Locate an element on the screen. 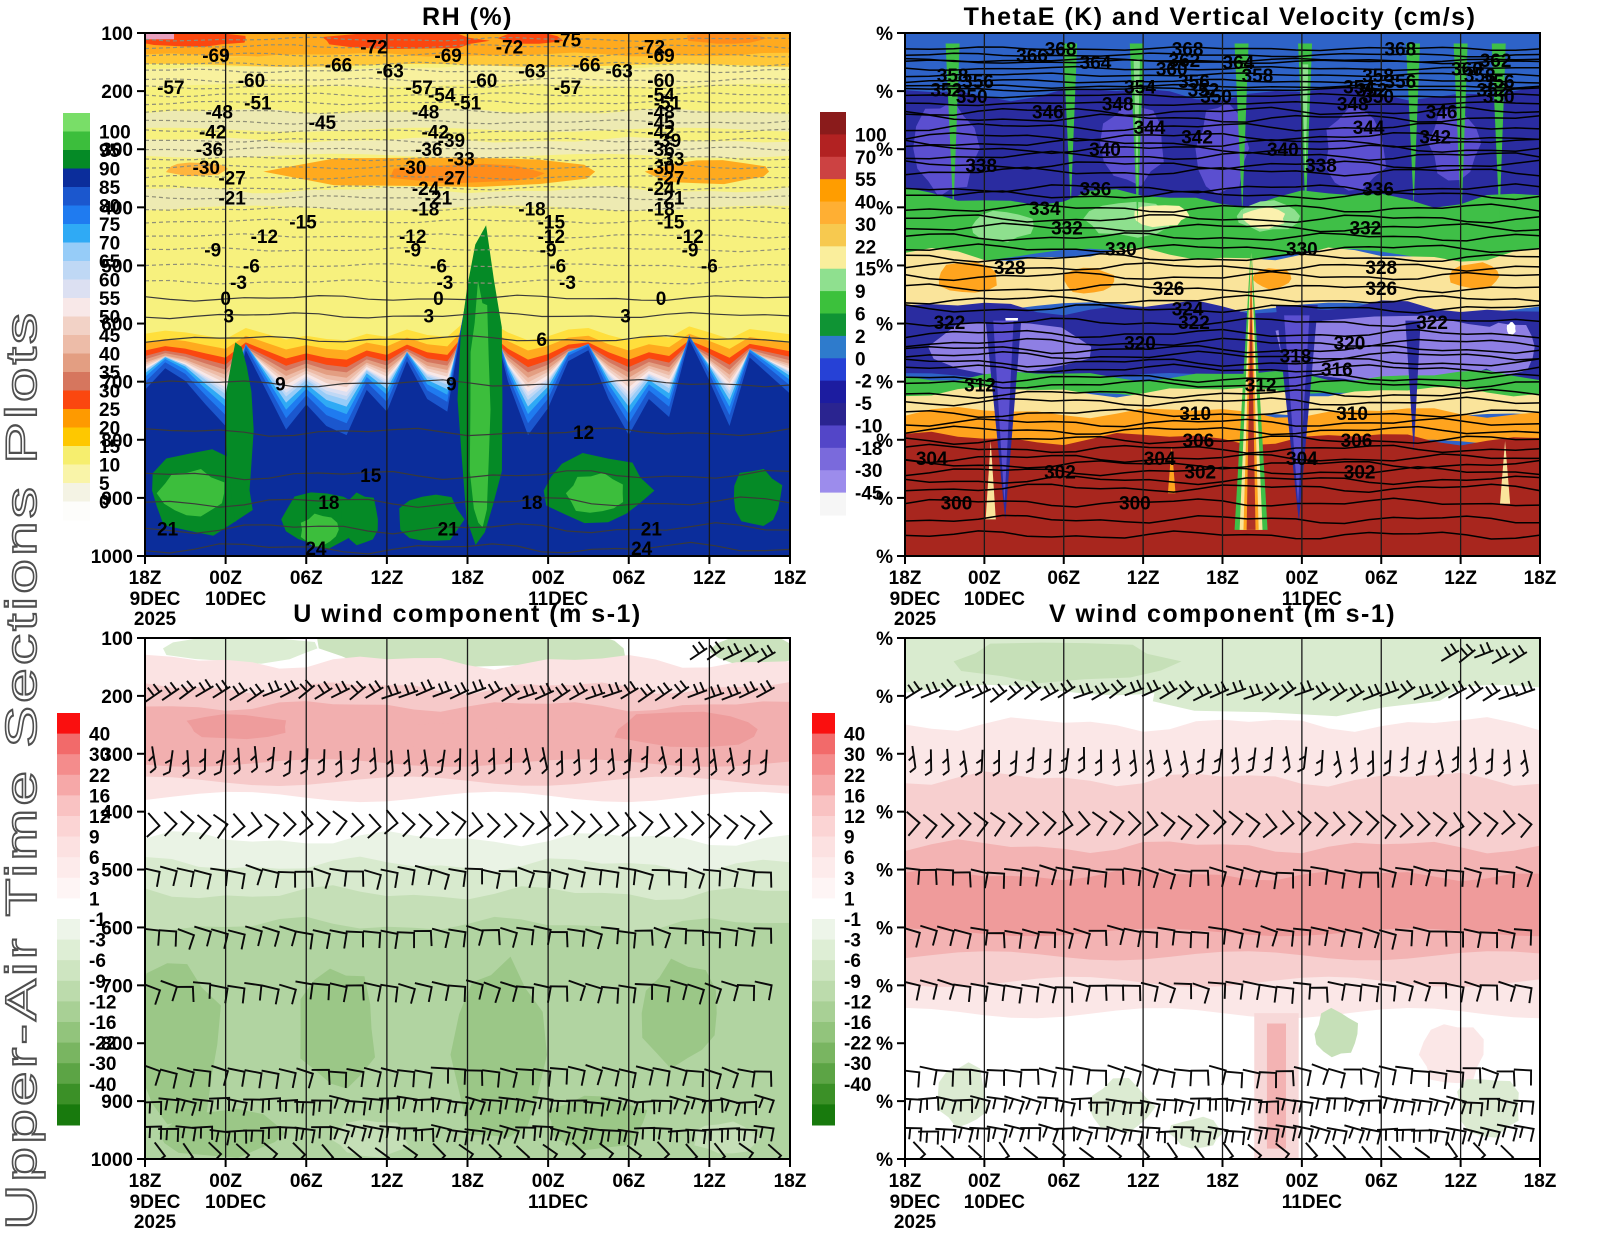 This screenshot has height=1236, width=1600. contour-label: 338 is located at coordinates (1321, 166).